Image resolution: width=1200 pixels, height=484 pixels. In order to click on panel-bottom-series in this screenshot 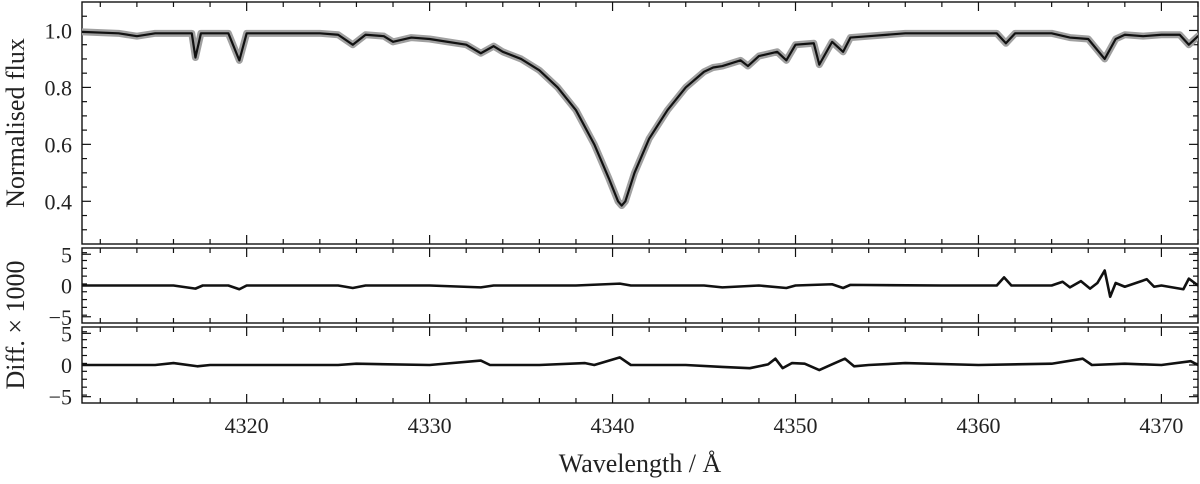, I will do `click(640, 364)`.